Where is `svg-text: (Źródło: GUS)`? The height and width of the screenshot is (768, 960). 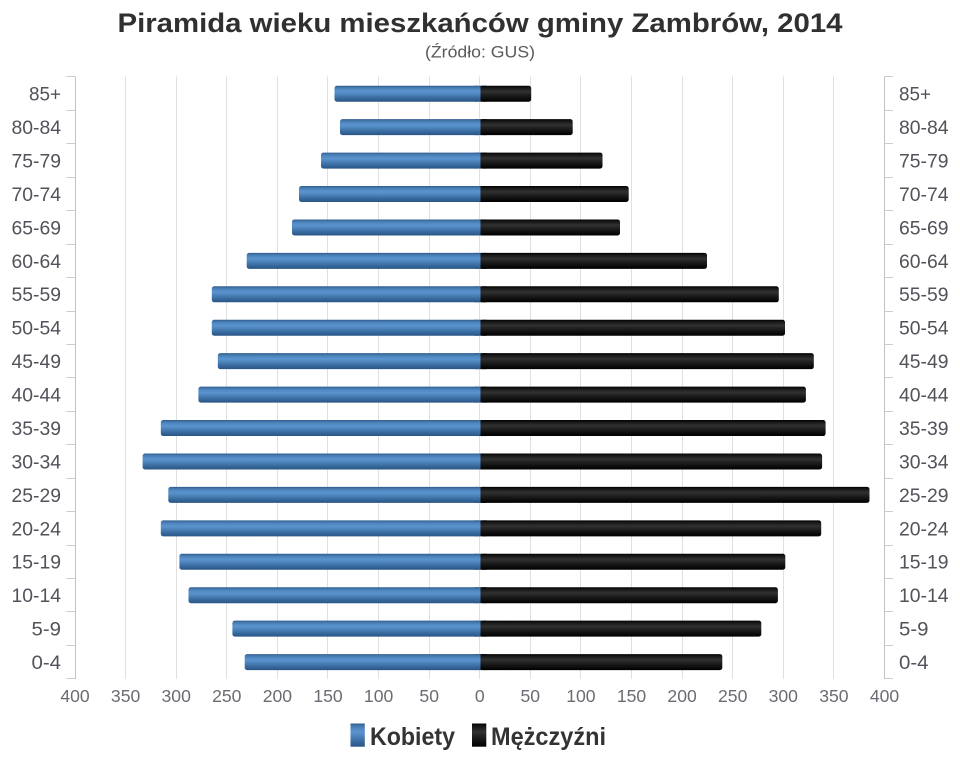
svg-text: (Źródło: GUS) is located at coordinates (480, 52).